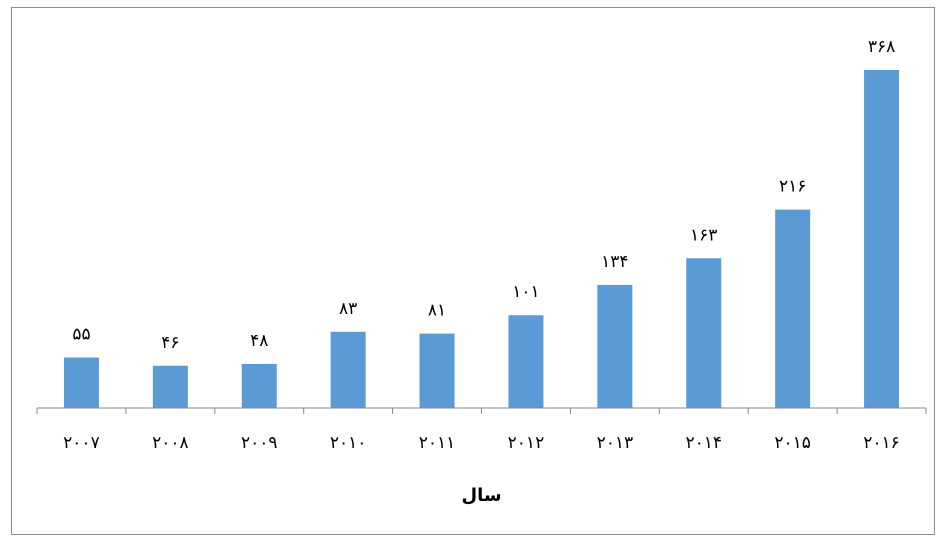  What do you see at coordinates (348, 309) in the screenshot?
I see `value-label-3: ۸۳` at bounding box center [348, 309].